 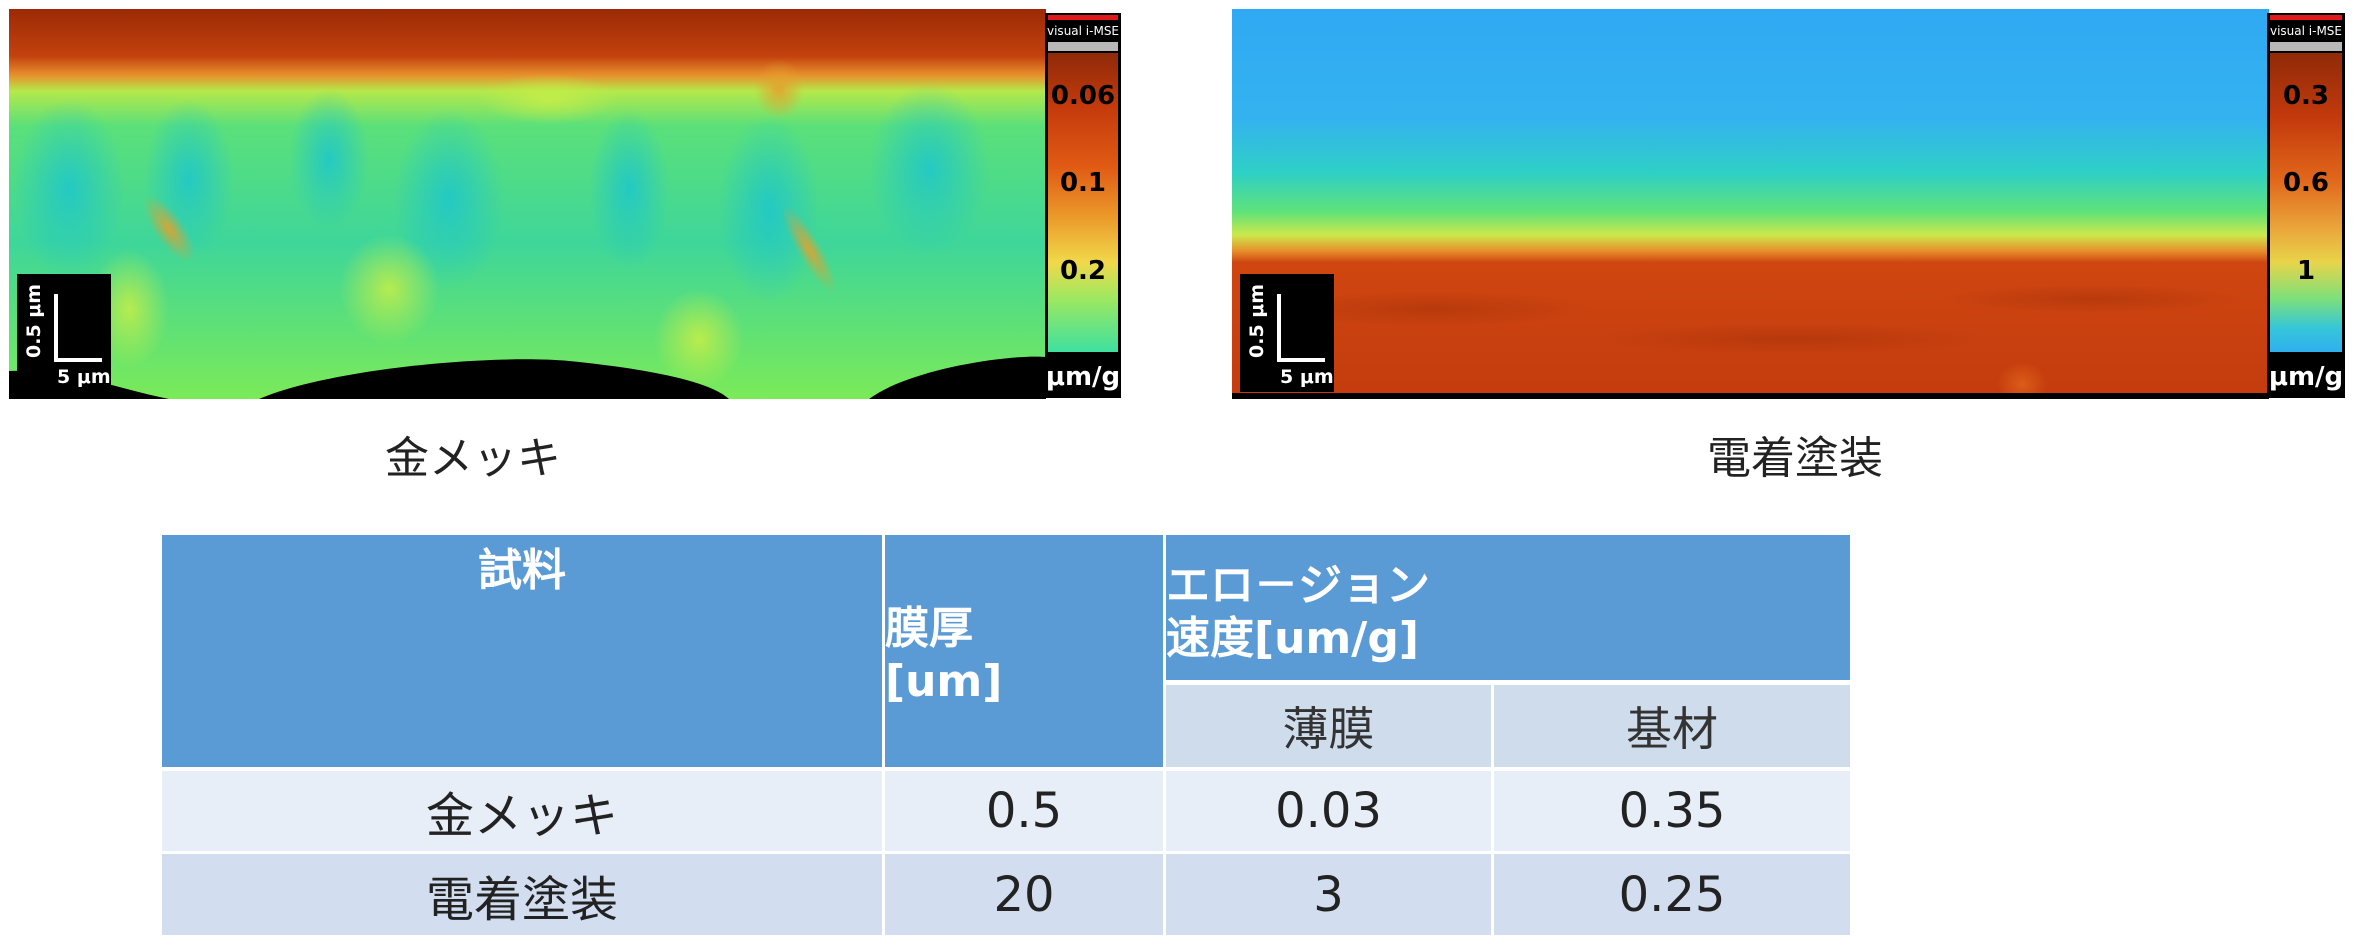 What do you see at coordinates (2306, 205) in the screenshot?
I see `right-colorbar: visual i-MSE 0.3 0.6 1 μm/g` at bounding box center [2306, 205].